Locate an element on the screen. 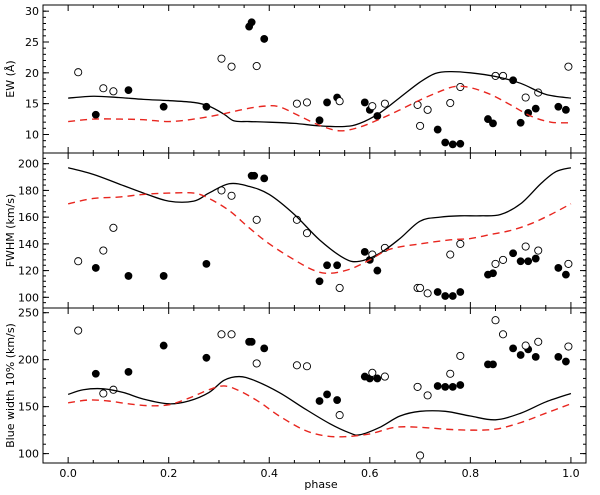  y-tick-label: 250 is located at coordinates (28, 313).